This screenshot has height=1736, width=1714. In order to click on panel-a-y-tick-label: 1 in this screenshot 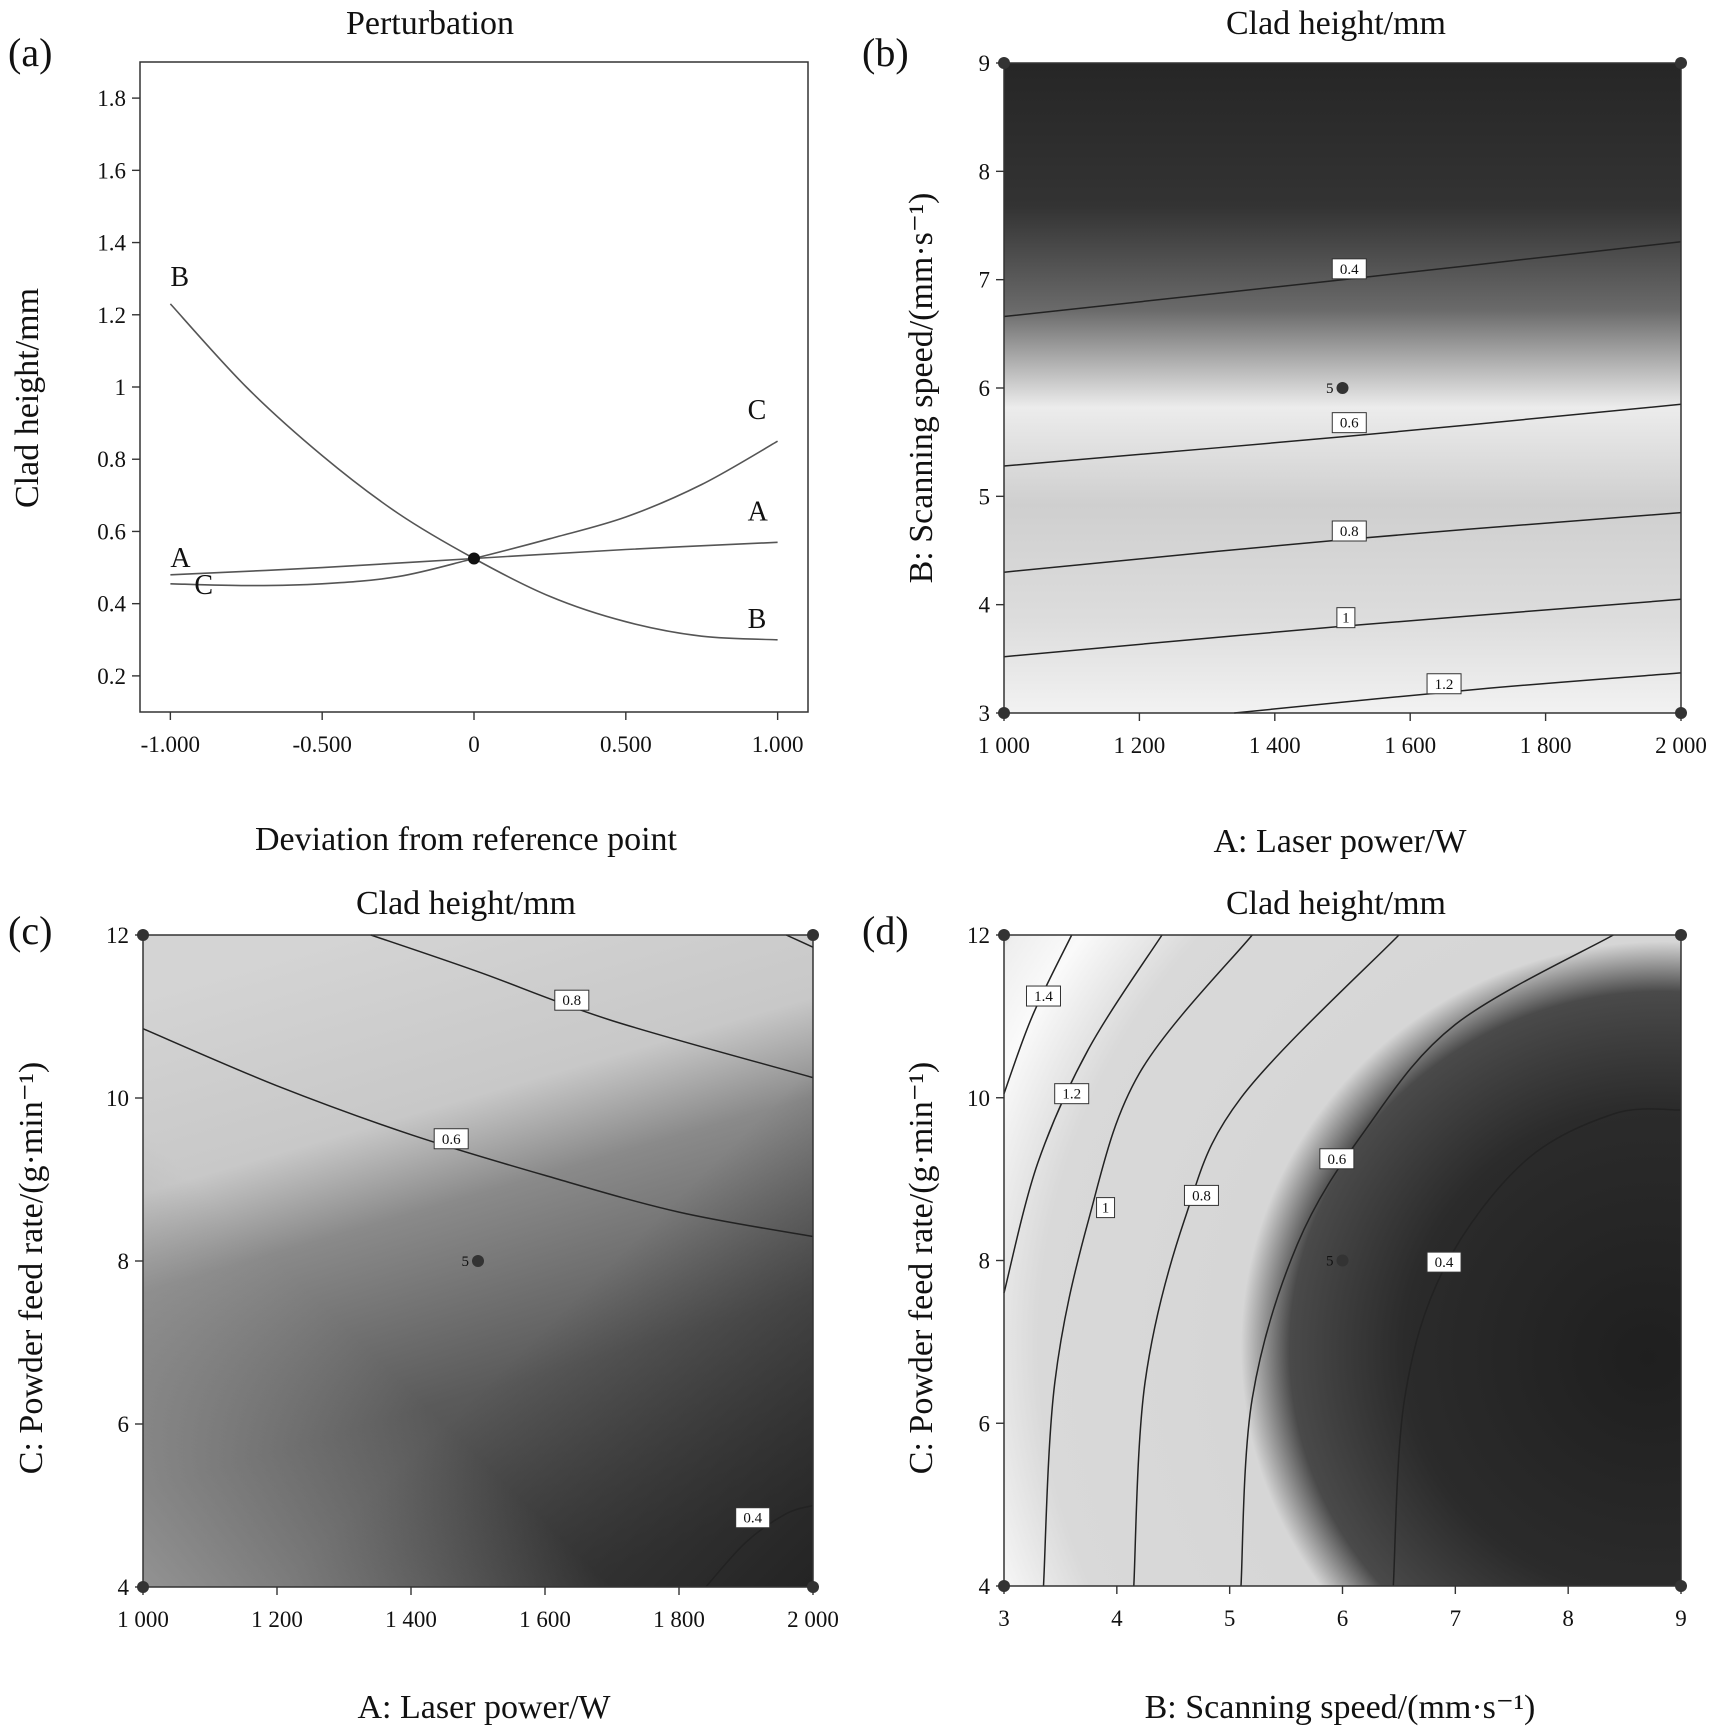, I will do `click(121, 387)`.